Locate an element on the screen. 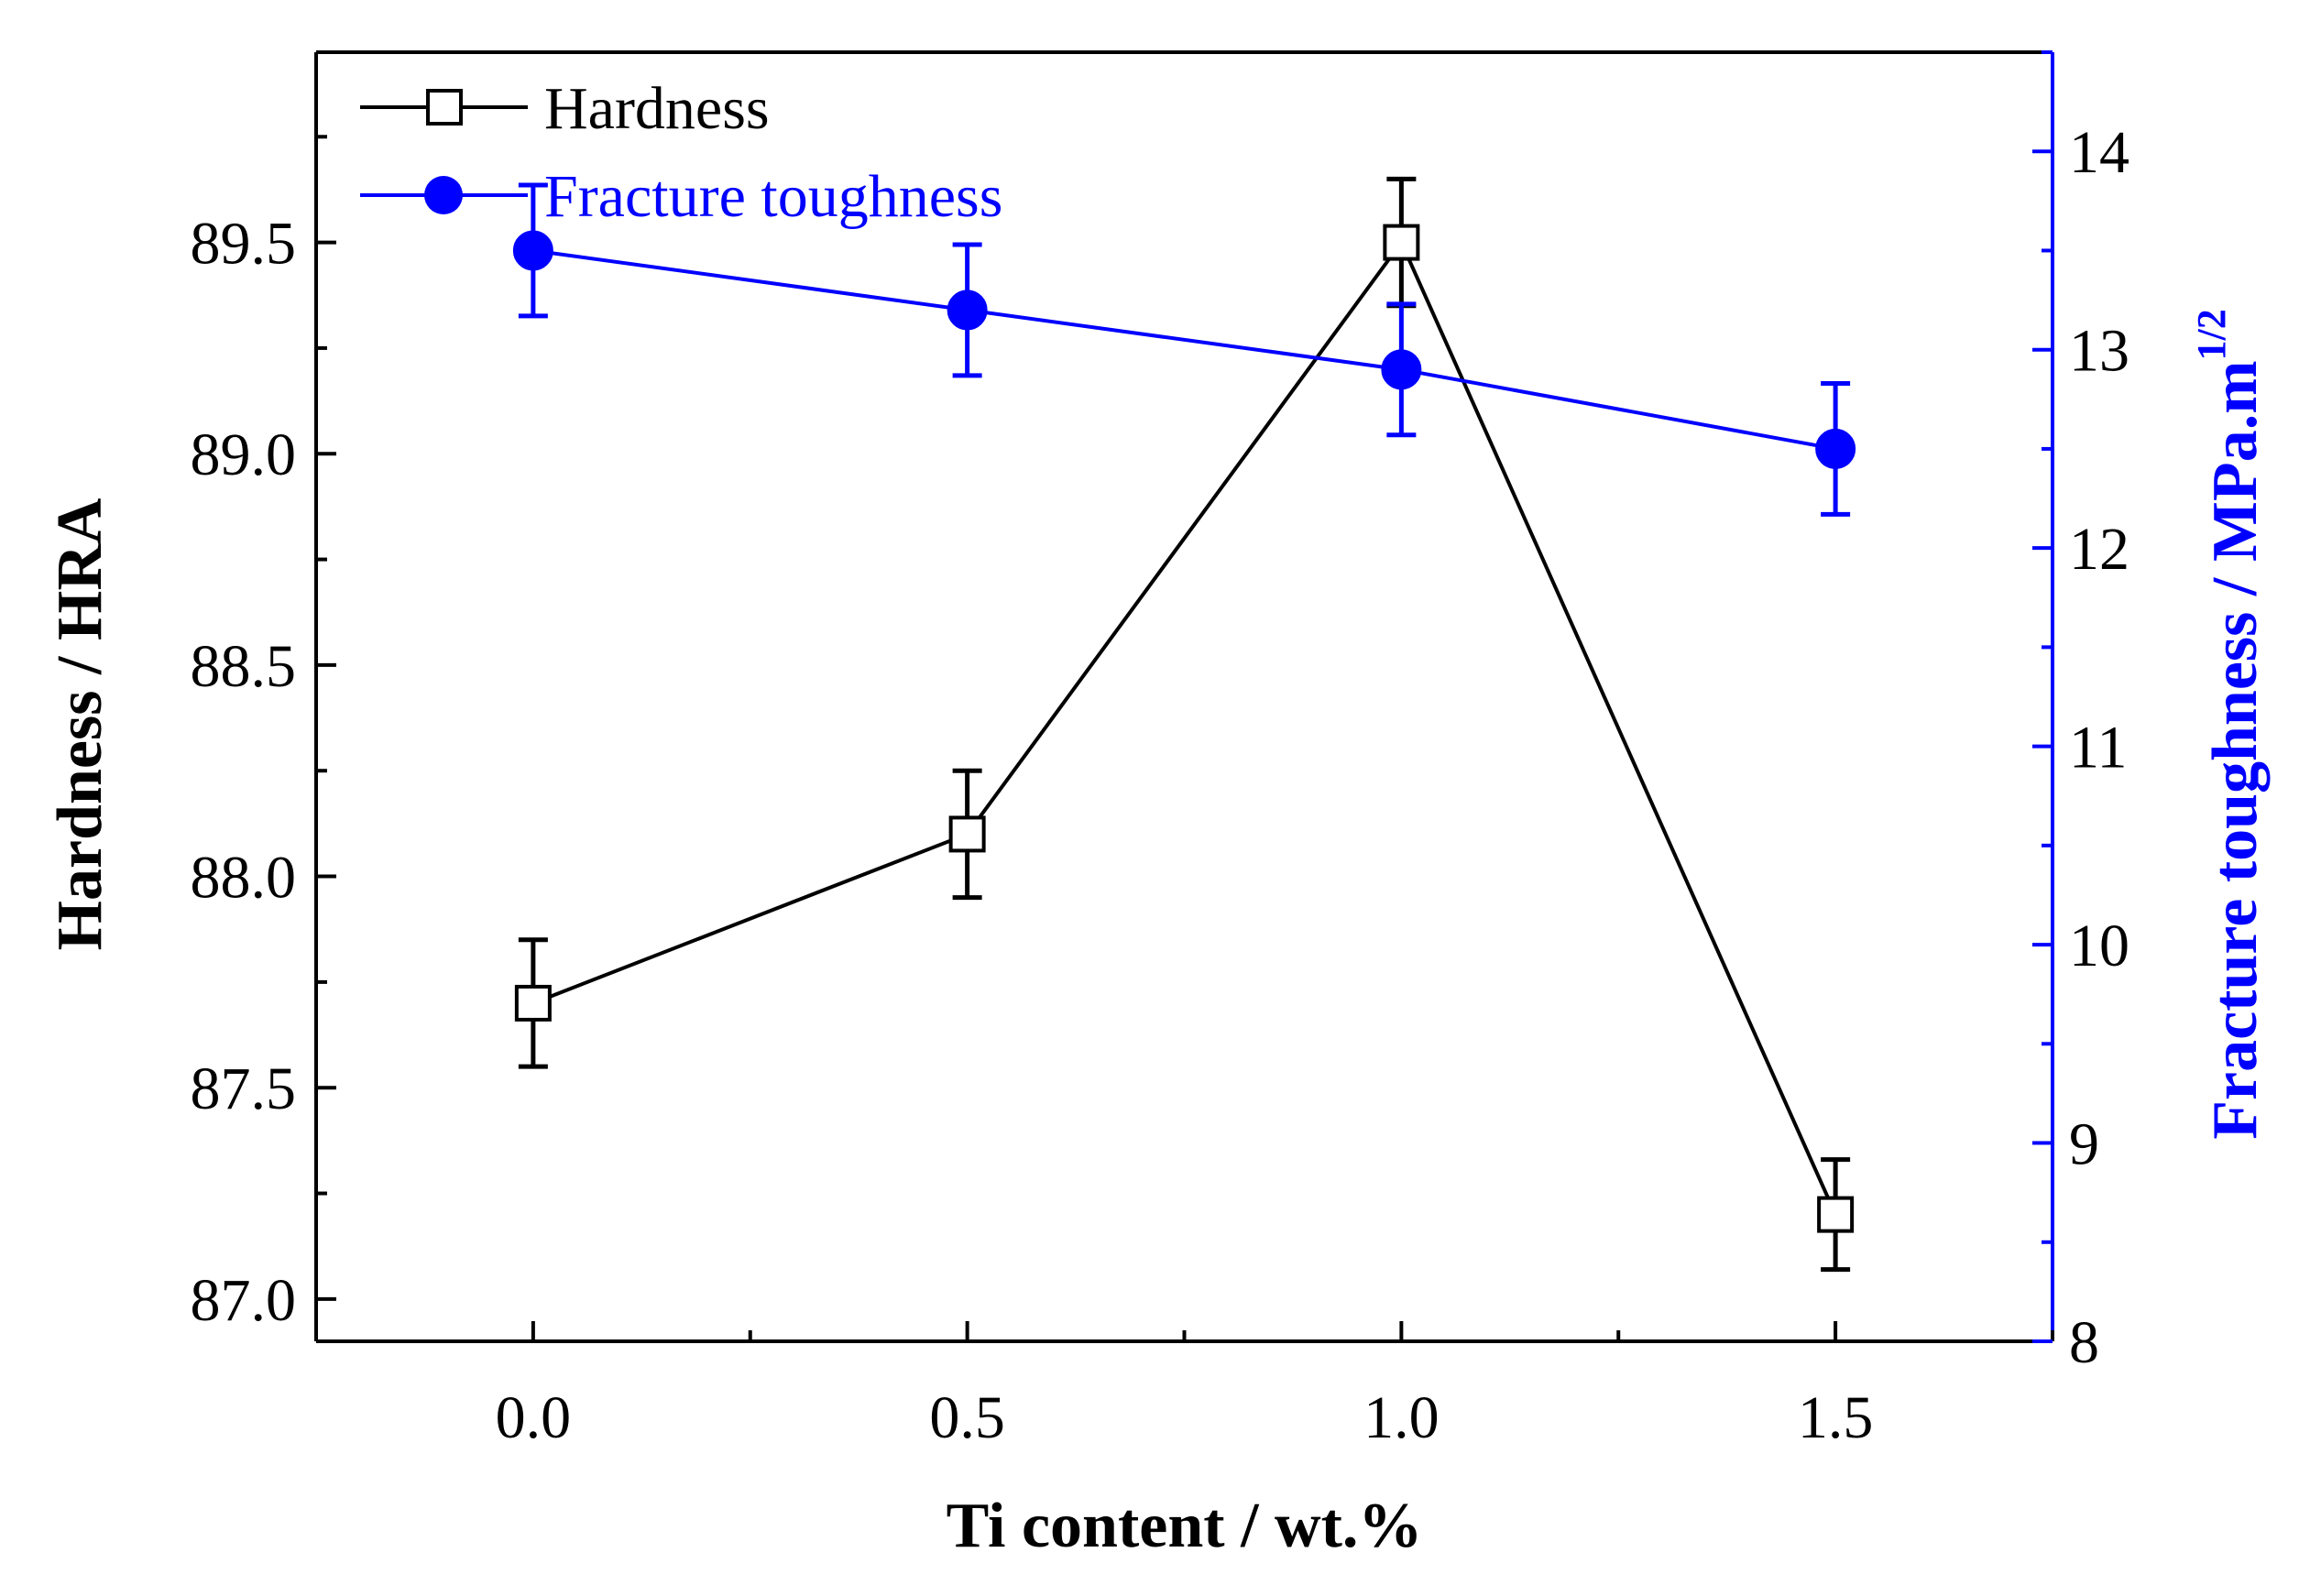 This screenshot has height=1596, width=2299. right-y-tick-label: 14 is located at coordinates (2099, 152).